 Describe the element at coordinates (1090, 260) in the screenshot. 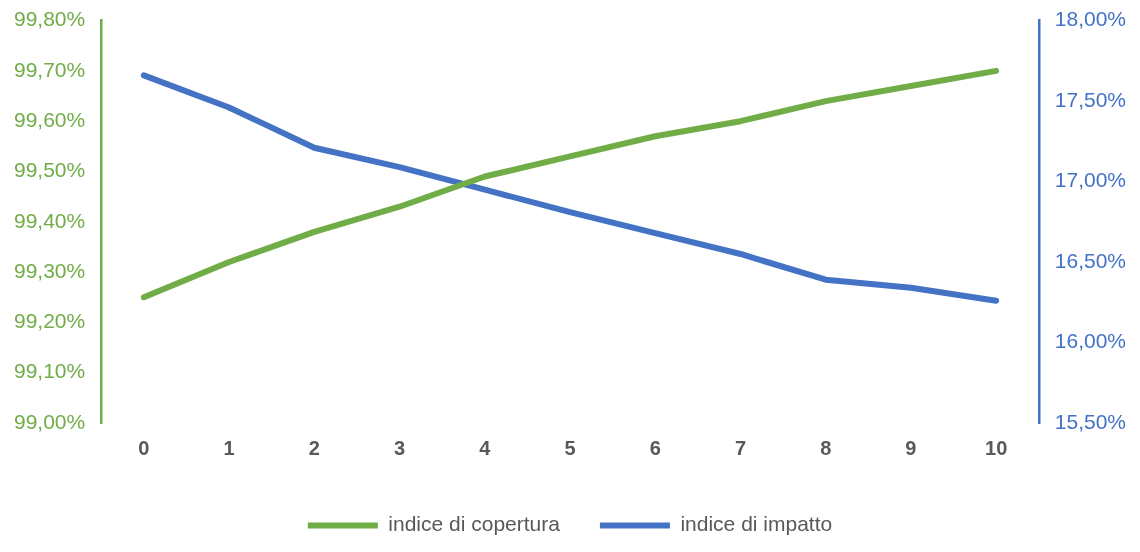

I see `y2-tick-label: 16,50%` at that location.